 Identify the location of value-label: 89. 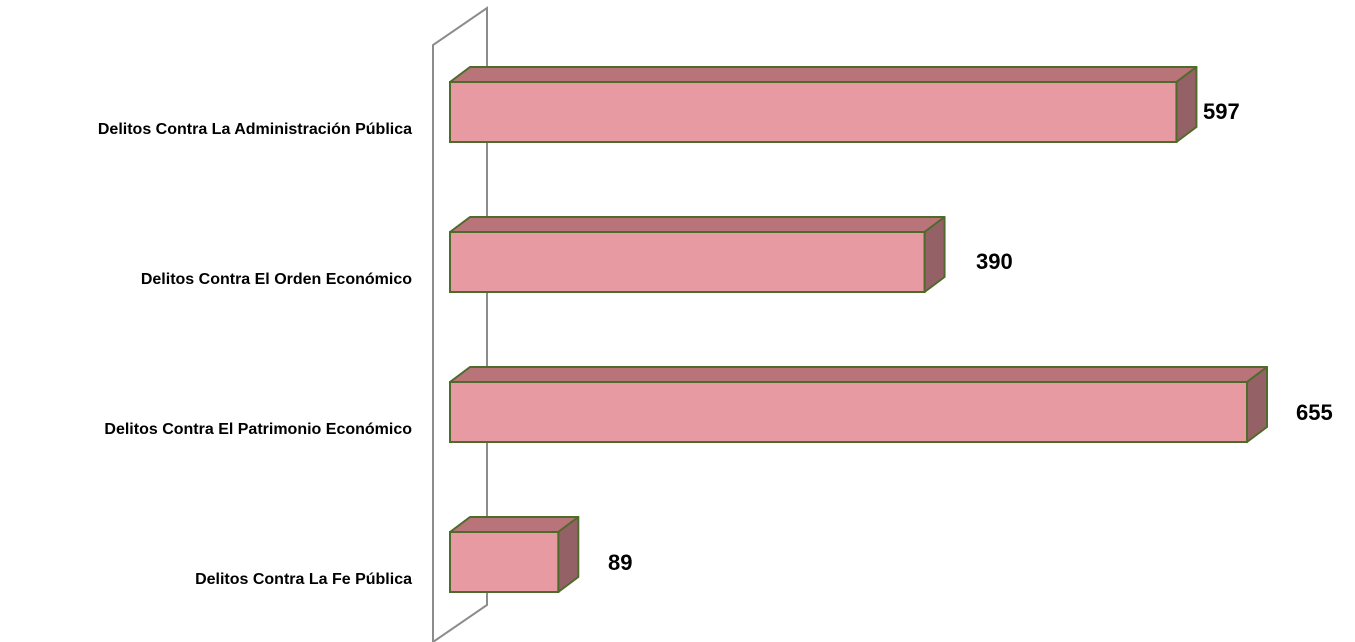
(620, 562).